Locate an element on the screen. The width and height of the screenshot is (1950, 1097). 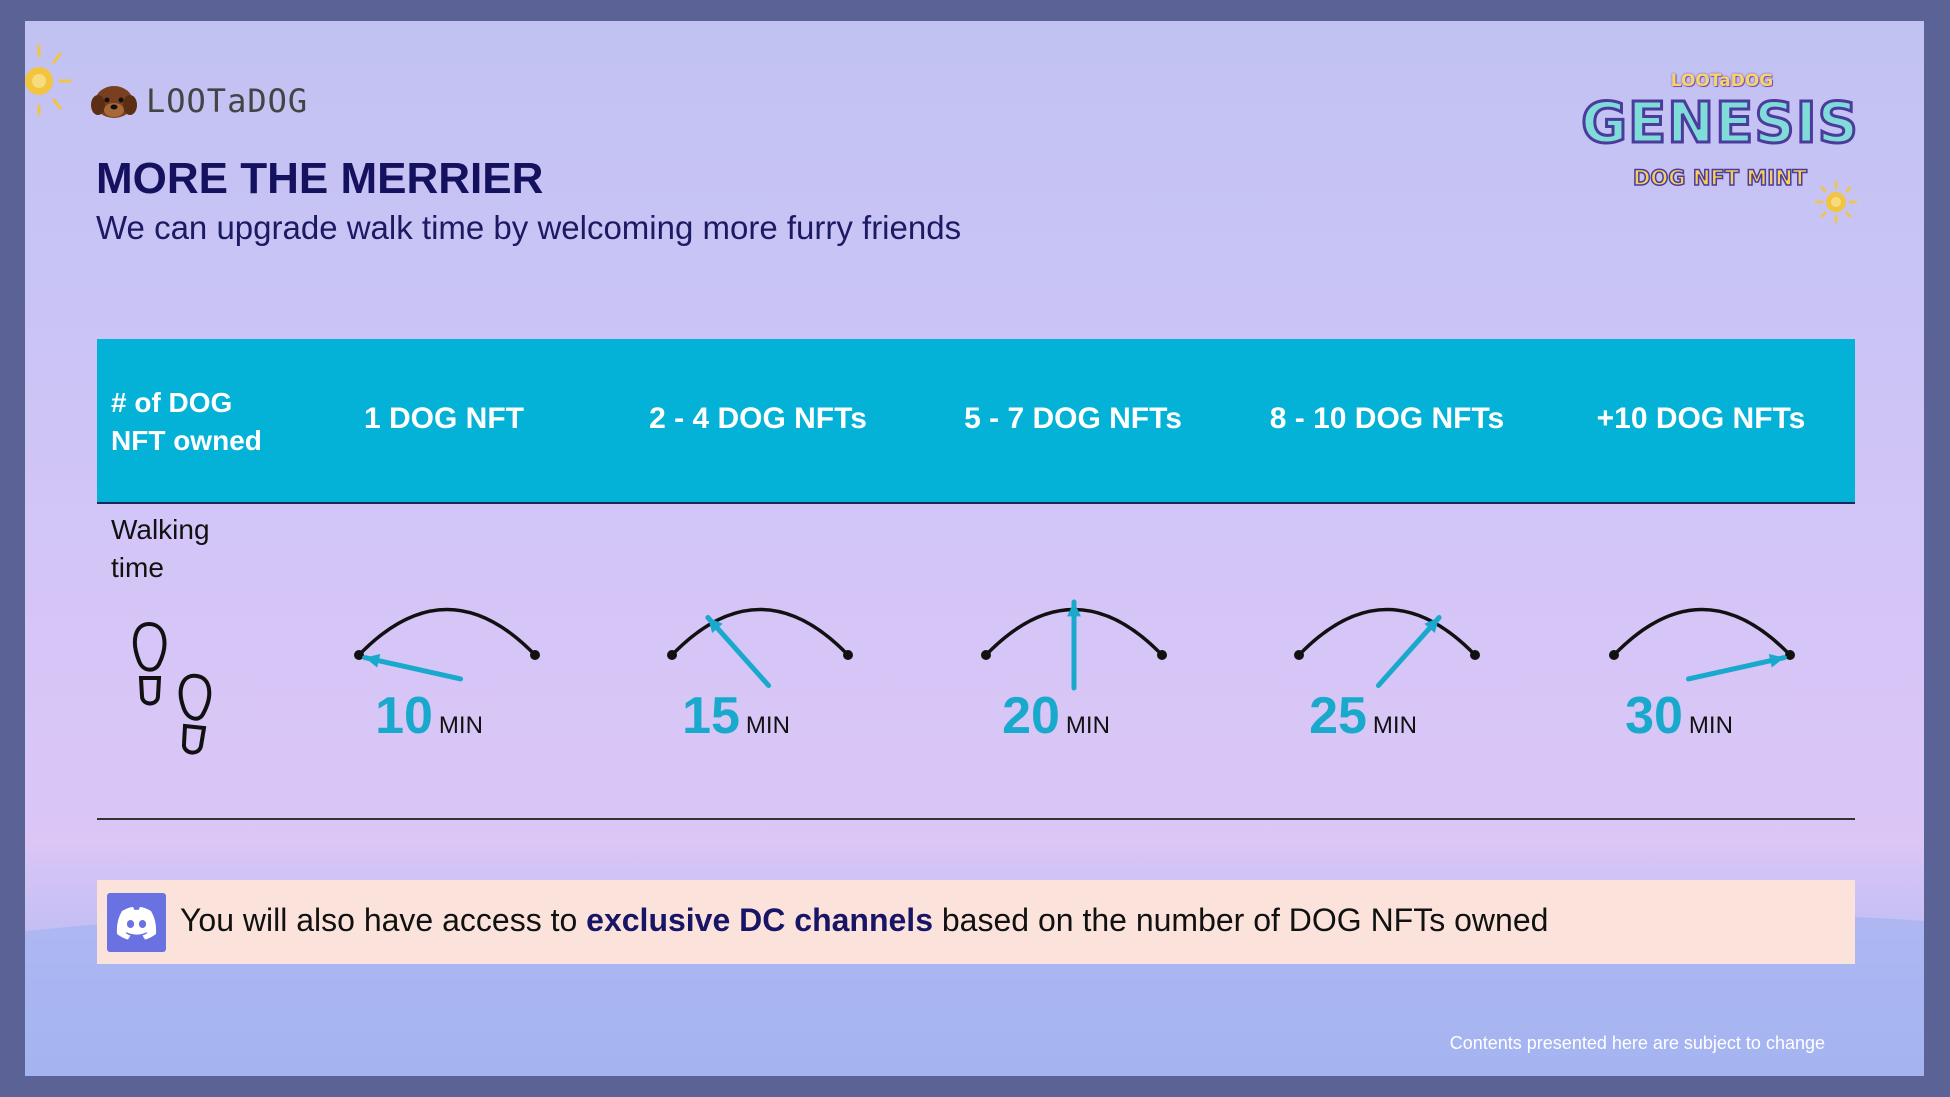
walk-time-value: 10 MIN is located at coordinates (429, 716).